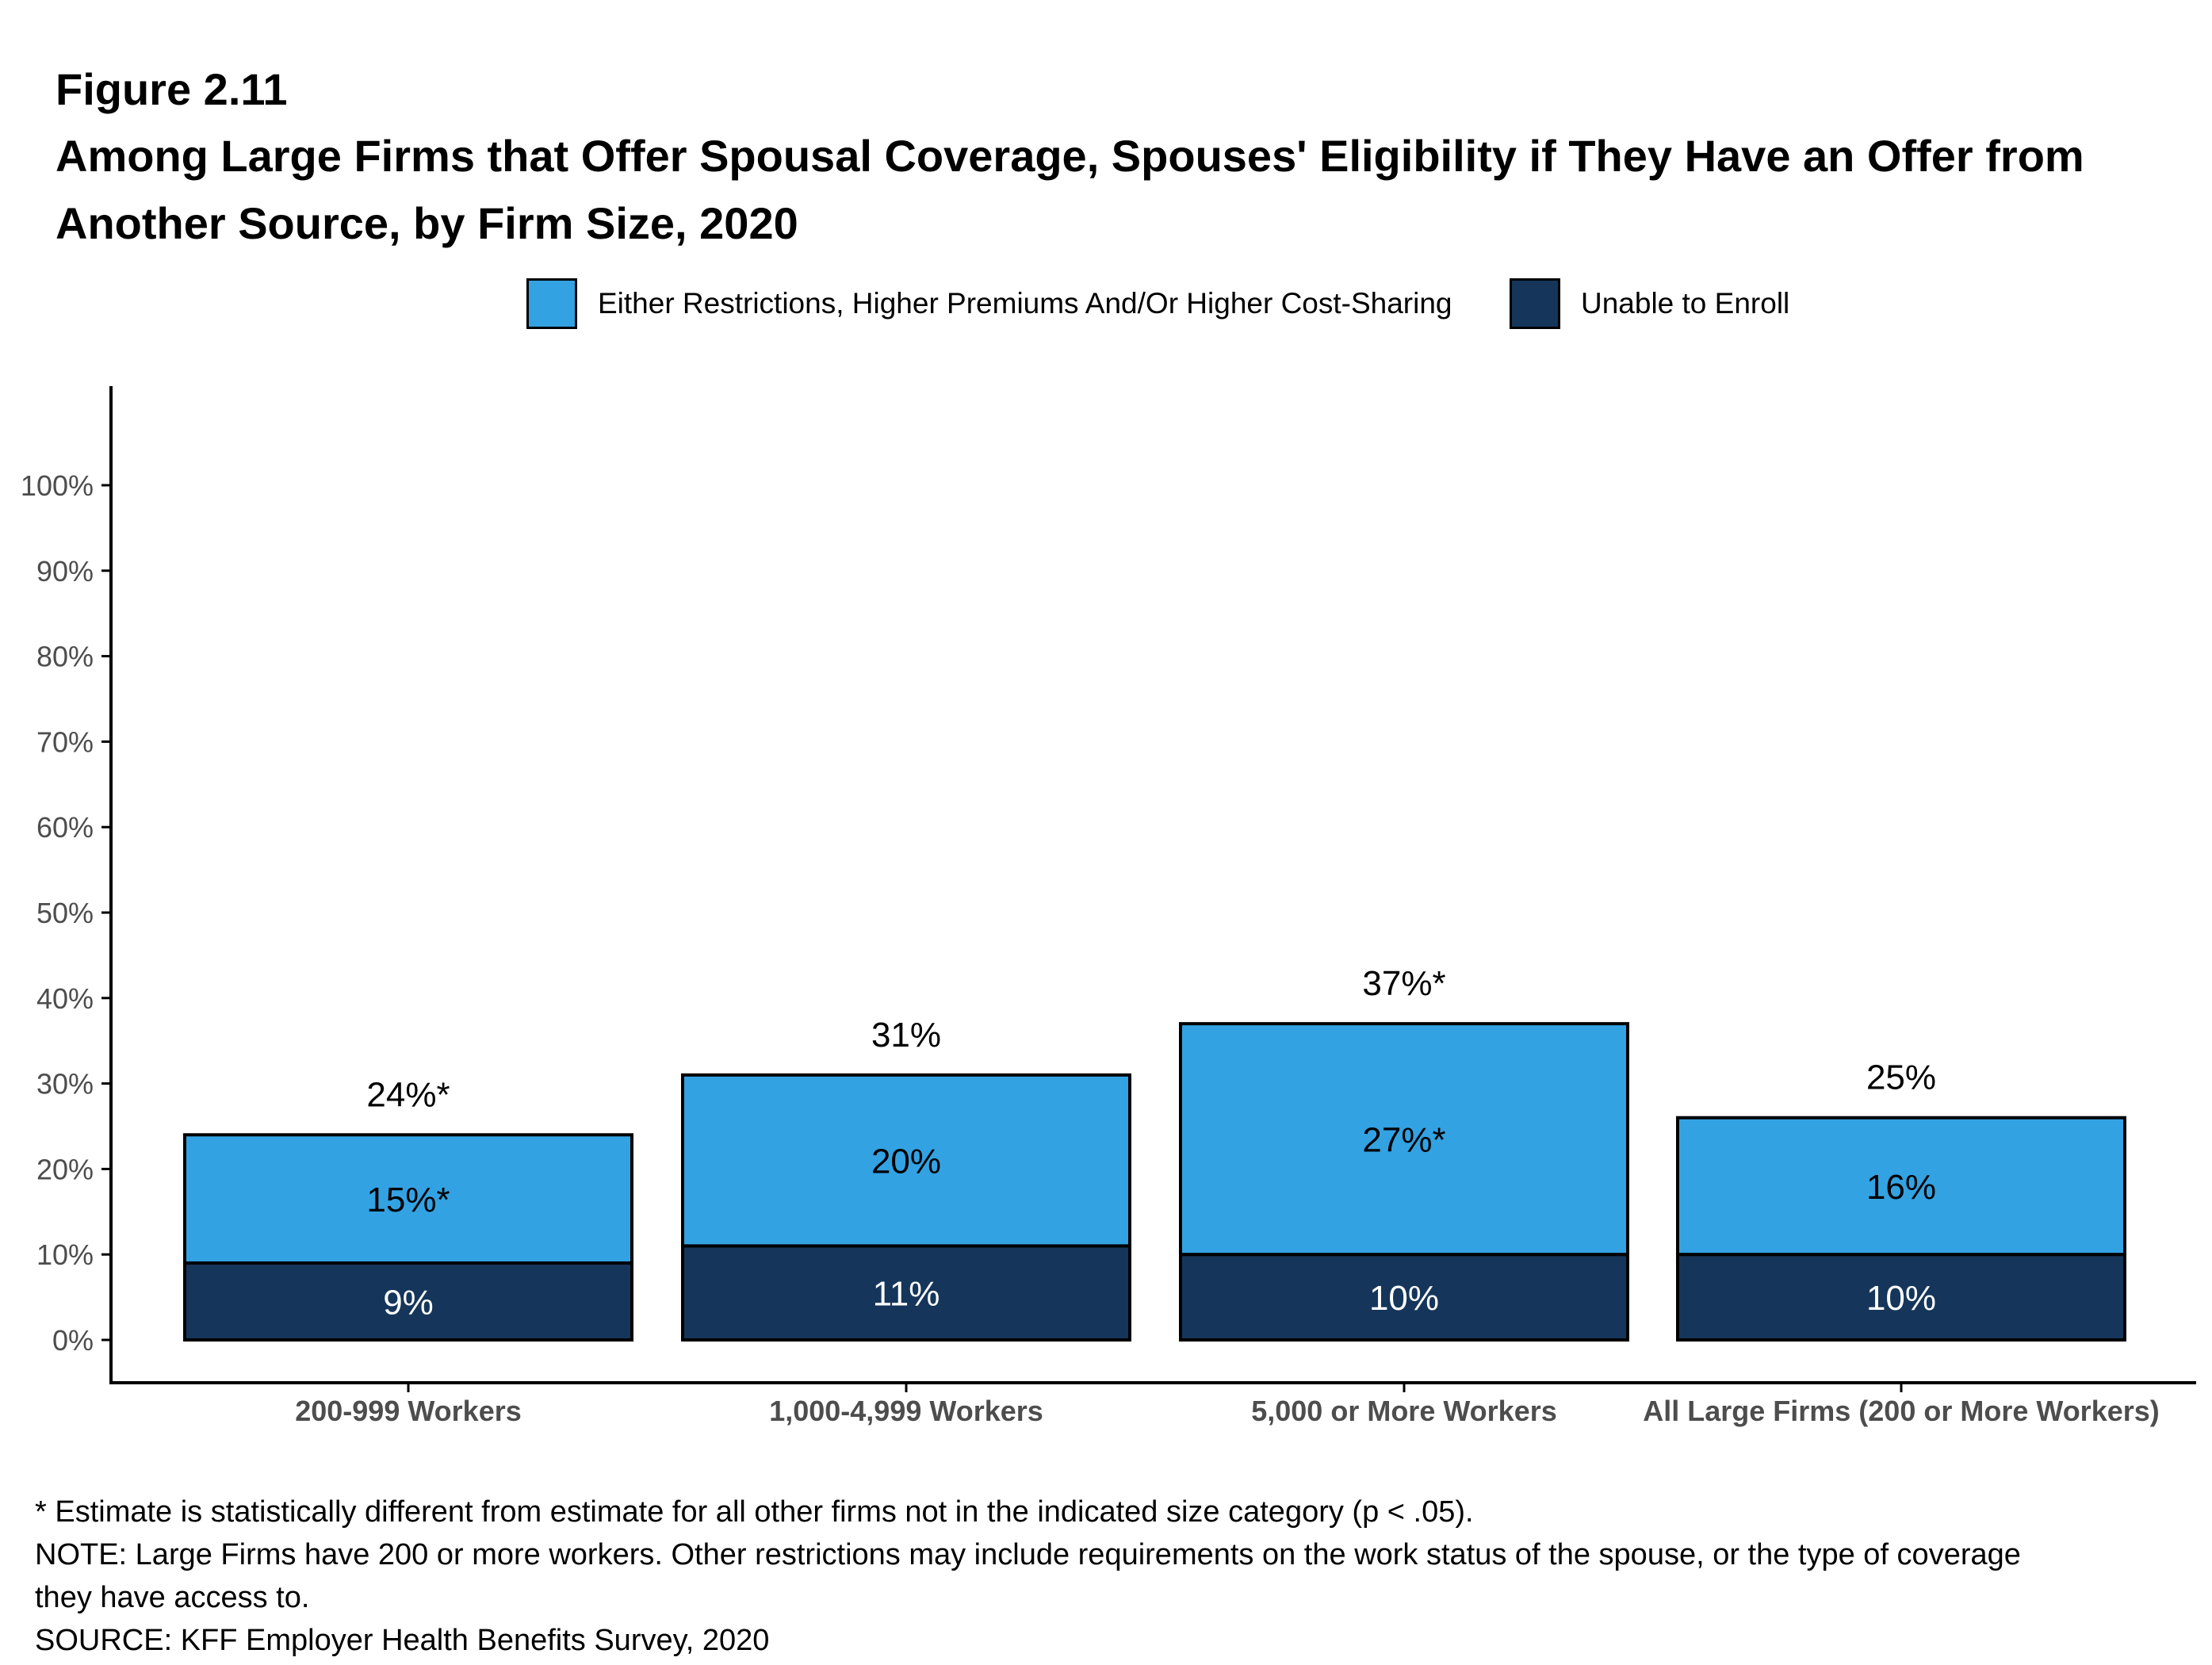 This screenshot has height=1665, width=2212. Describe the element at coordinates (1685, 303) in the screenshot. I see `legend-label-unable: Unable to Enroll` at that location.